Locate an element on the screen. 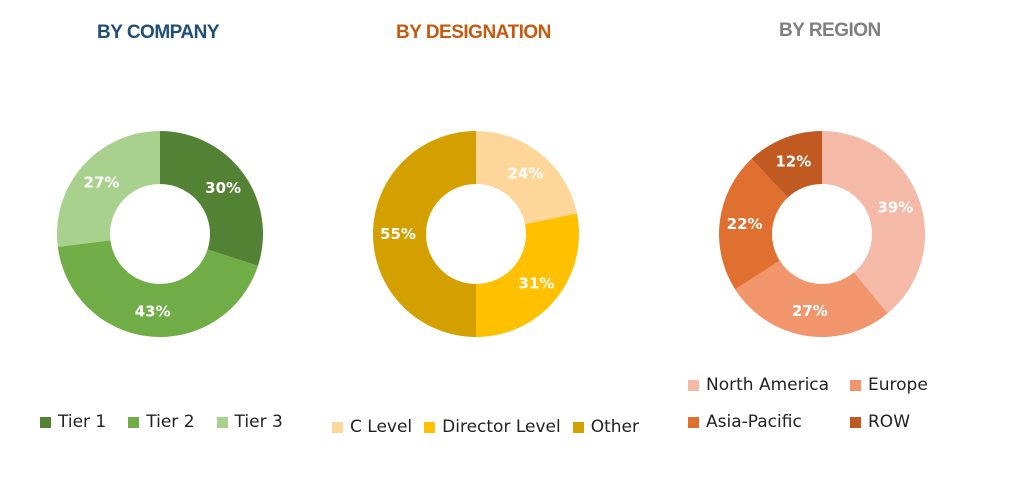  data-label-director-level: 31% is located at coordinates (536, 283).